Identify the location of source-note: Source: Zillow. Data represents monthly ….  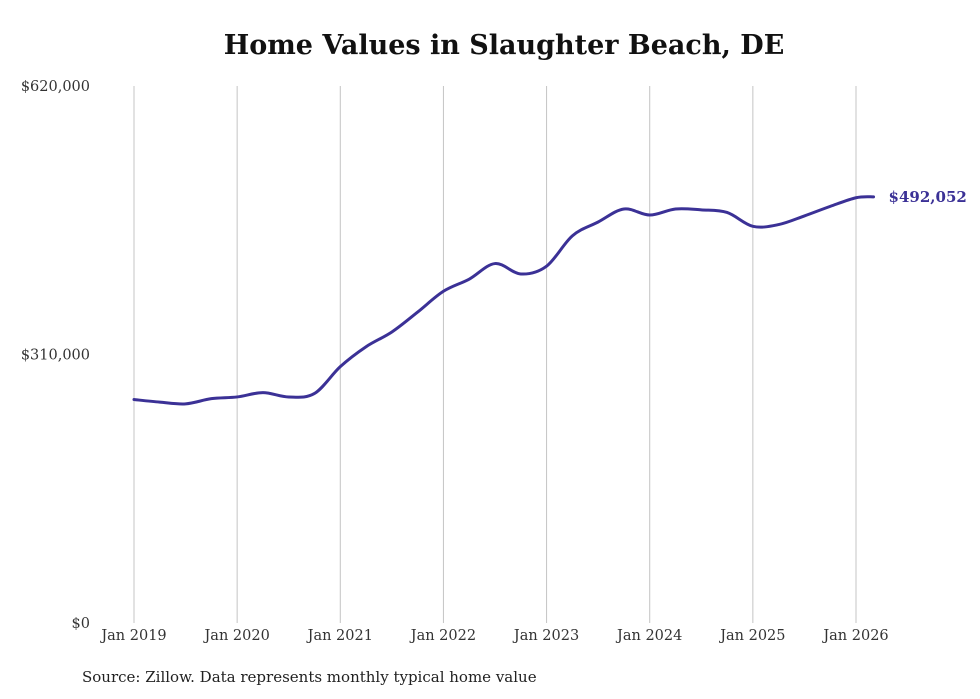
(309, 677).